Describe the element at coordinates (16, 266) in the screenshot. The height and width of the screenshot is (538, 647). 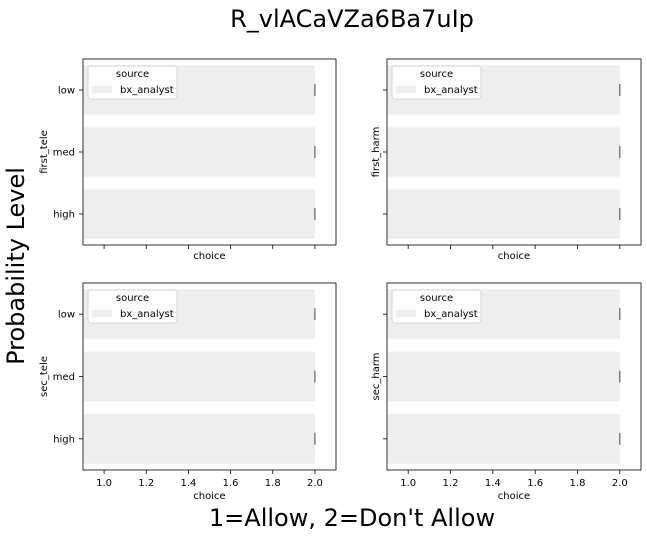
I see `figure-ylabel: Probability Level` at that location.